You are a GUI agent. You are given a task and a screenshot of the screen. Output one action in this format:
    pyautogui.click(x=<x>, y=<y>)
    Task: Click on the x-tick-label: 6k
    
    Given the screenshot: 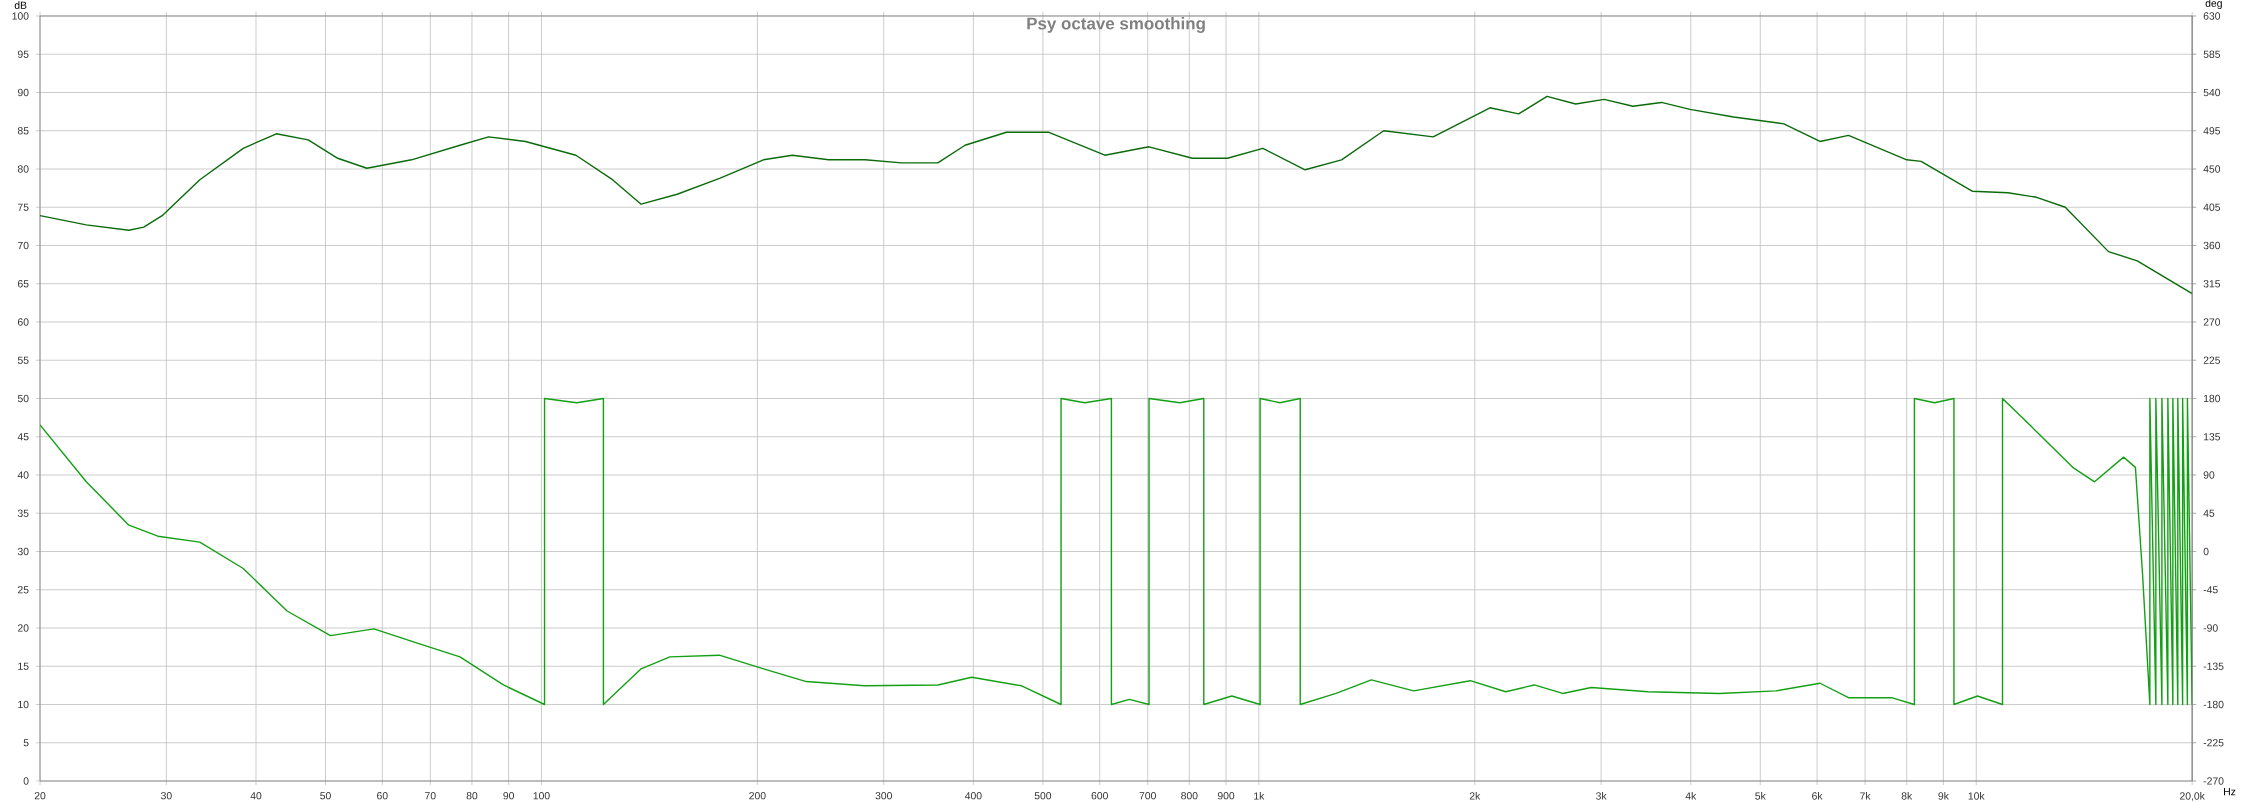 What is the action you would take?
    pyautogui.click(x=1817, y=796)
    